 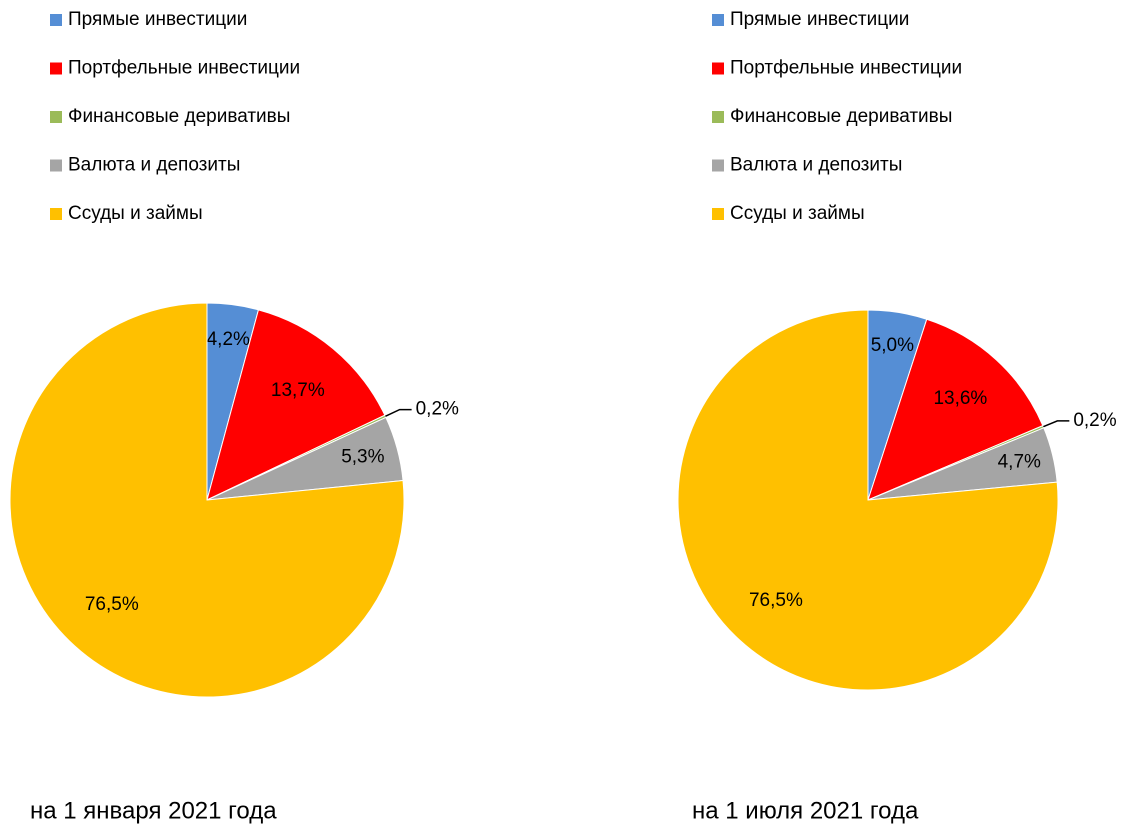 What do you see at coordinates (153, 810) in the screenshot?
I see `chart-caption: на 1 января 2021 года` at bounding box center [153, 810].